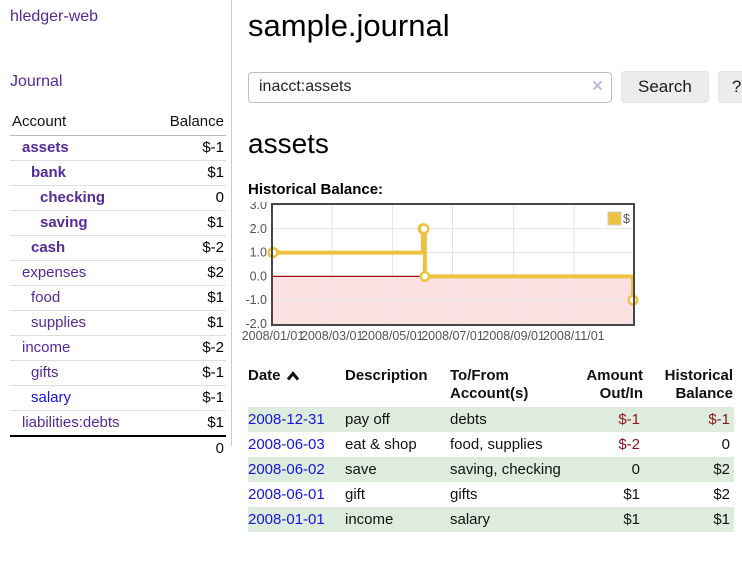  What do you see at coordinates (288, 143) in the screenshot?
I see `account-heading: assets` at bounding box center [288, 143].